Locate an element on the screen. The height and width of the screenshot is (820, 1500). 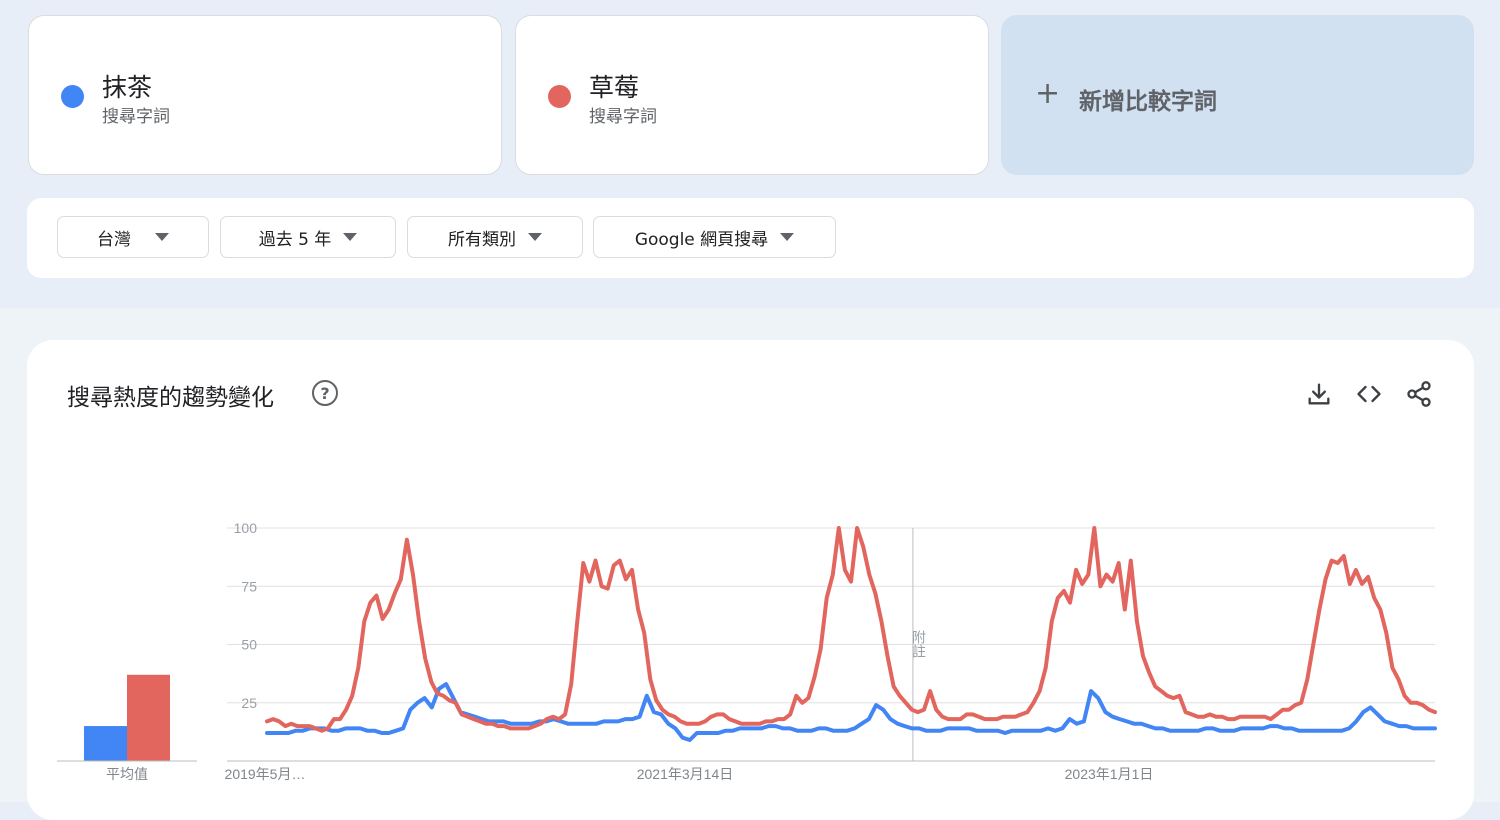
filter-label: 過去 5 年 is located at coordinates (295, 239).